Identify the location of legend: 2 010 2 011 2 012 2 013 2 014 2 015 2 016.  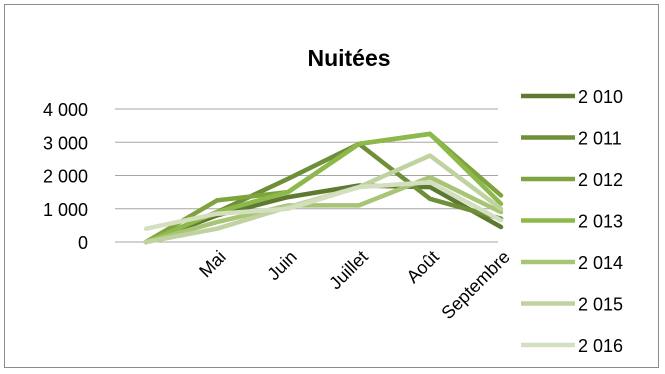
(572, 221).